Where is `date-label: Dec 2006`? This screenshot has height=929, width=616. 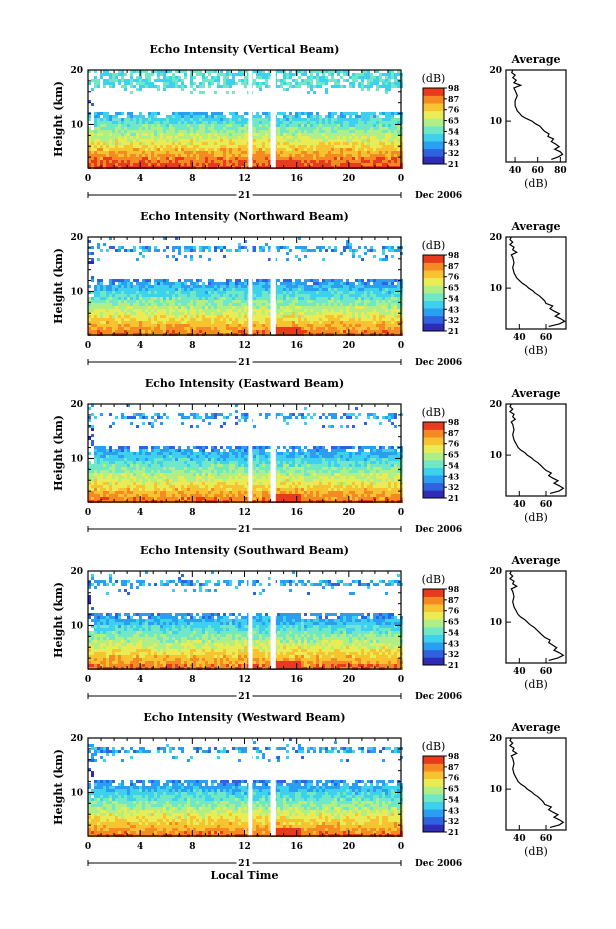
date-label: Dec 2006 is located at coordinates (438, 196).